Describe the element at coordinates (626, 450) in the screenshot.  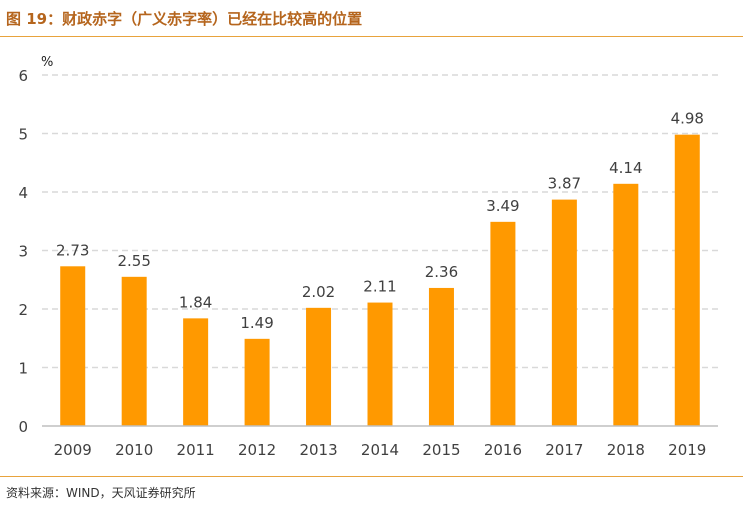
I see `x-tick-label: 2018` at that location.